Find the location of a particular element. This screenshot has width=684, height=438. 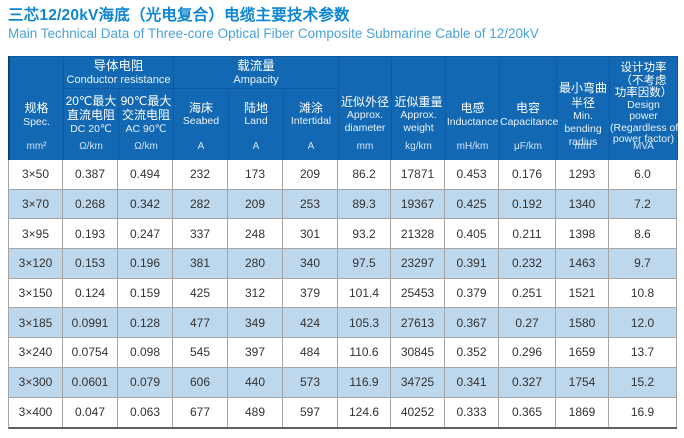

table-cell-spec: 3×240 is located at coordinates (36, 353).